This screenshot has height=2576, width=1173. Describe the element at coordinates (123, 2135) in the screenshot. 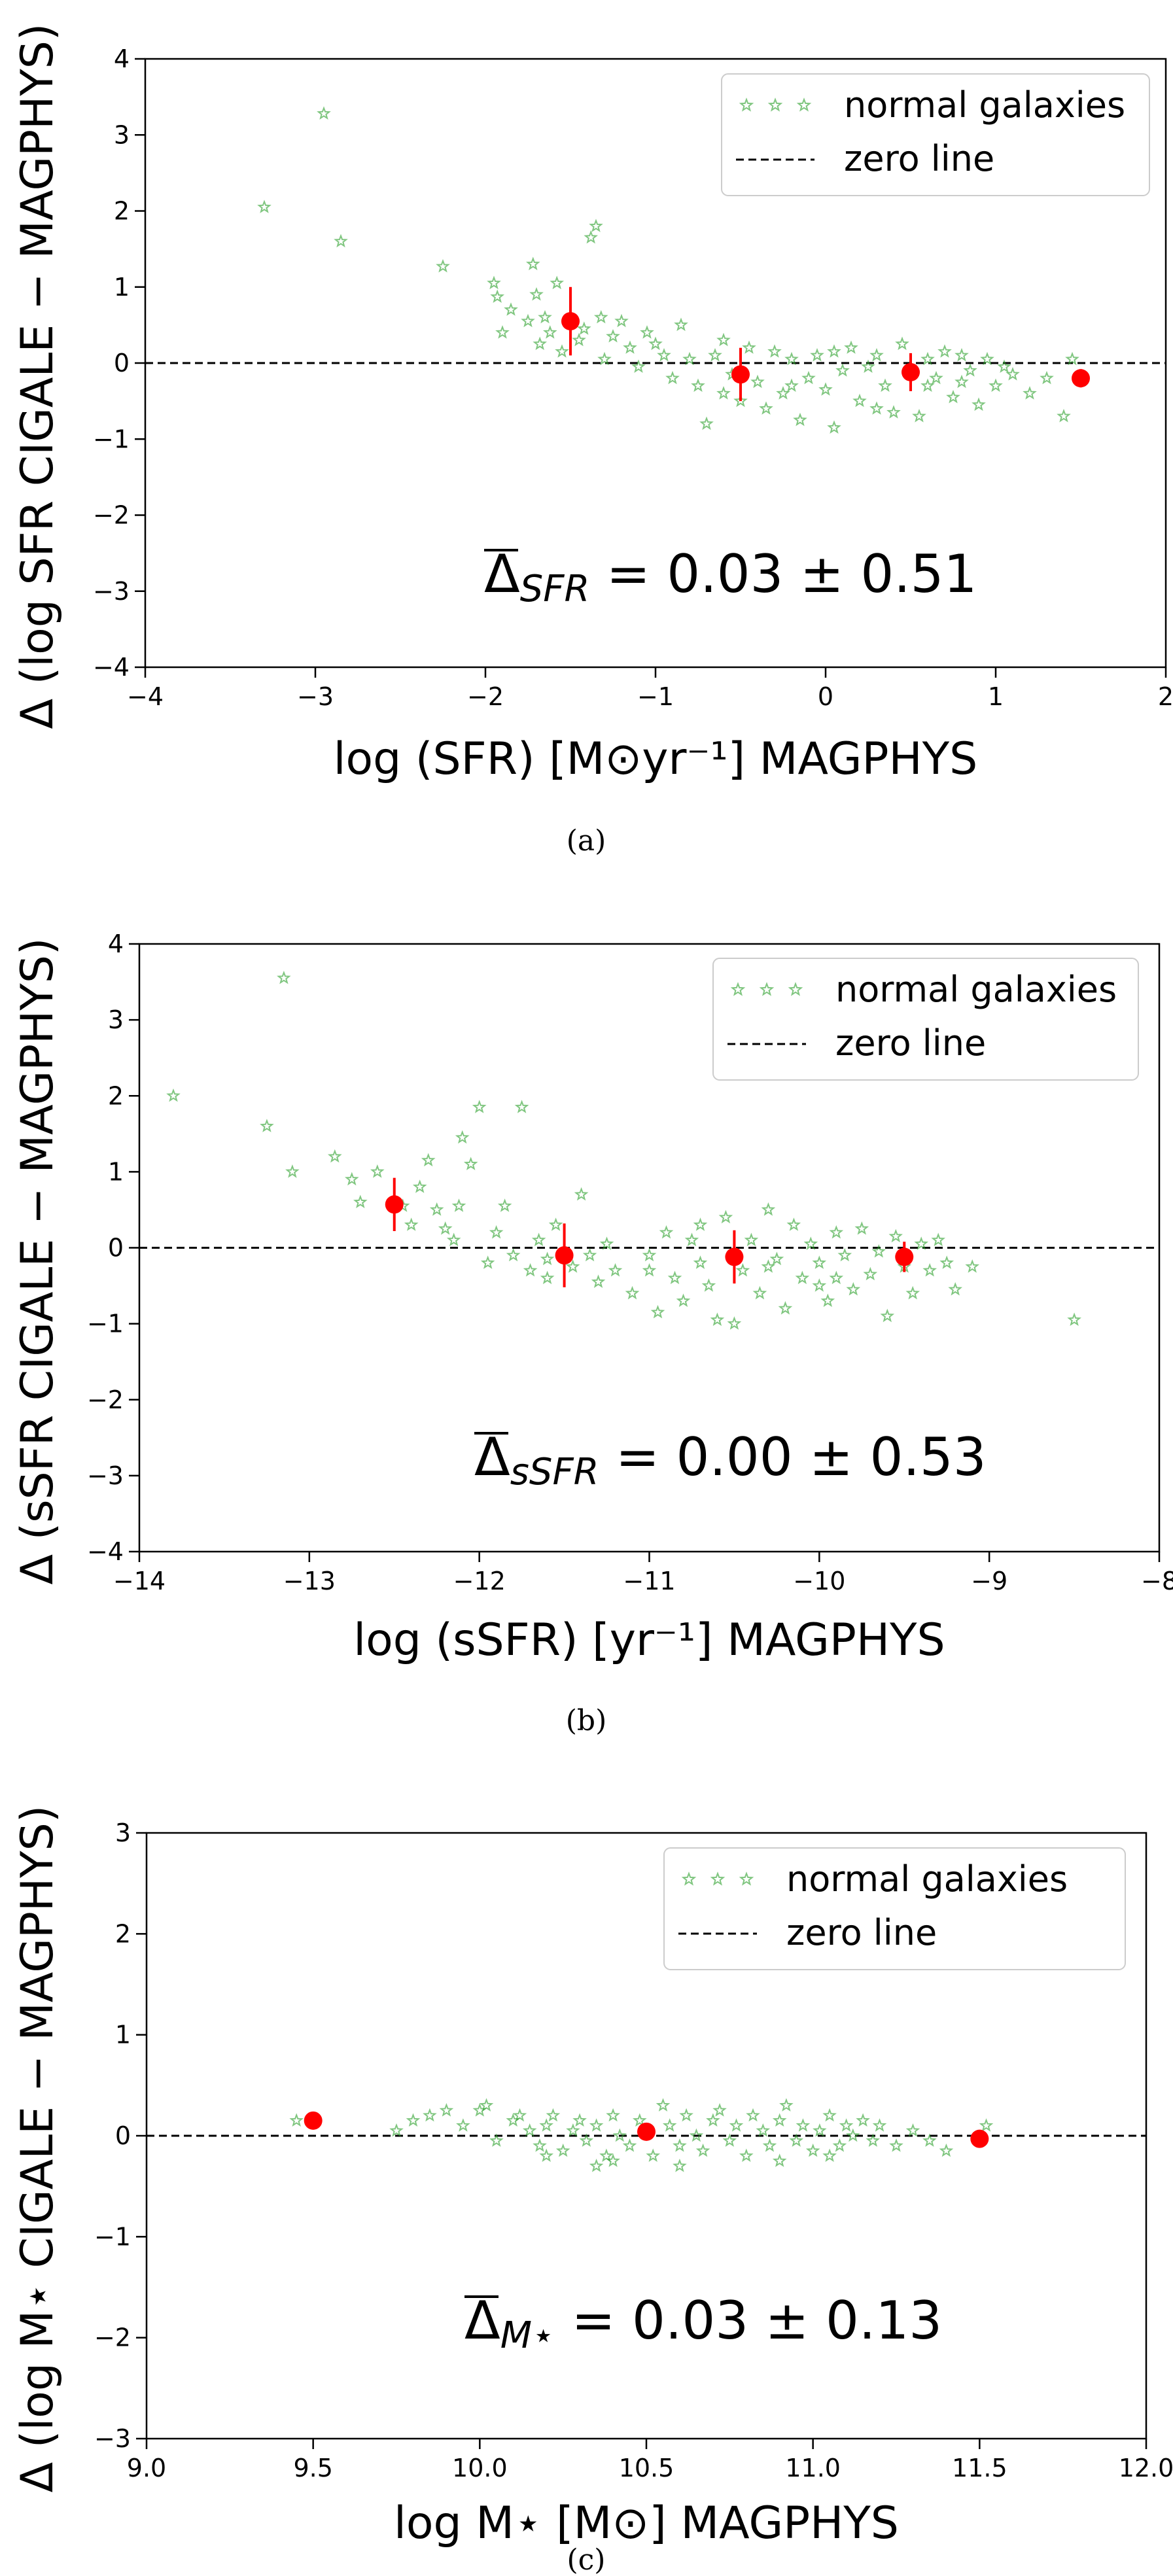

I see `y-tick-label: 0` at that location.